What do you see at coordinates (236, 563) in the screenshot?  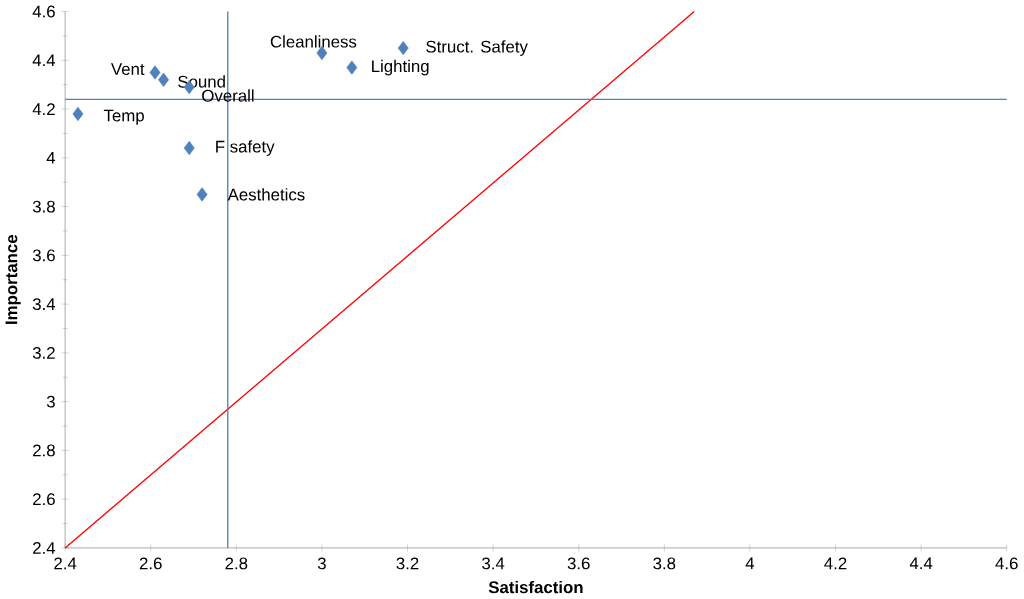 I see `x-tick-label: 2.8` at bounding box center [236, 563].